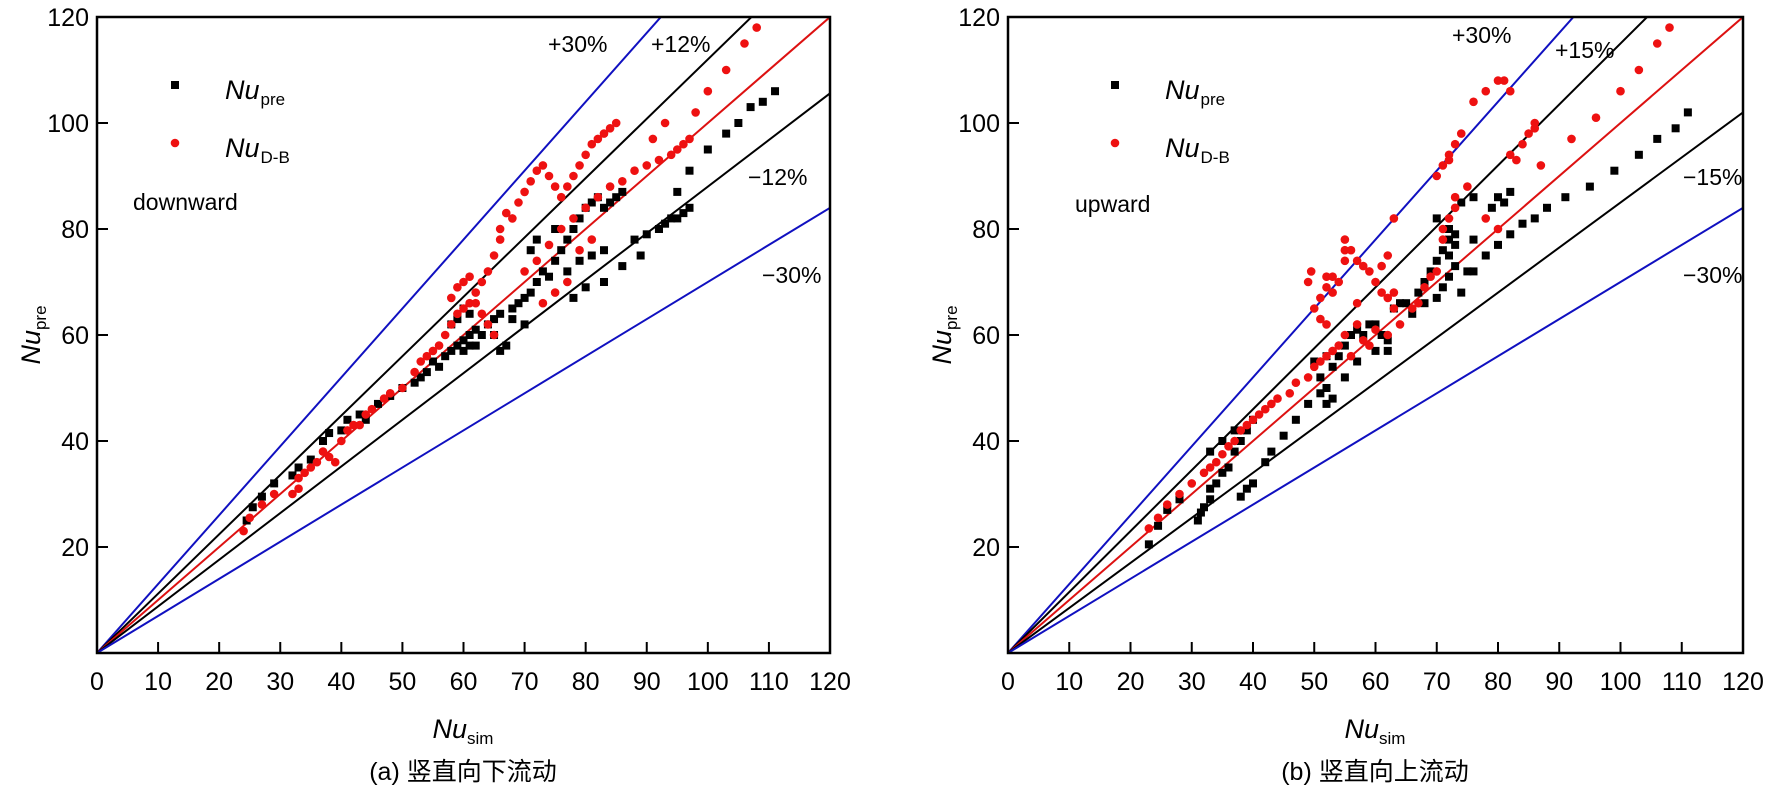 This screenshot has width=1779, height=790. What do you see at coordinates (1621, 682) in the screenshot?
I see `x-tick-label: 100` at bounding box center [1621, 682].